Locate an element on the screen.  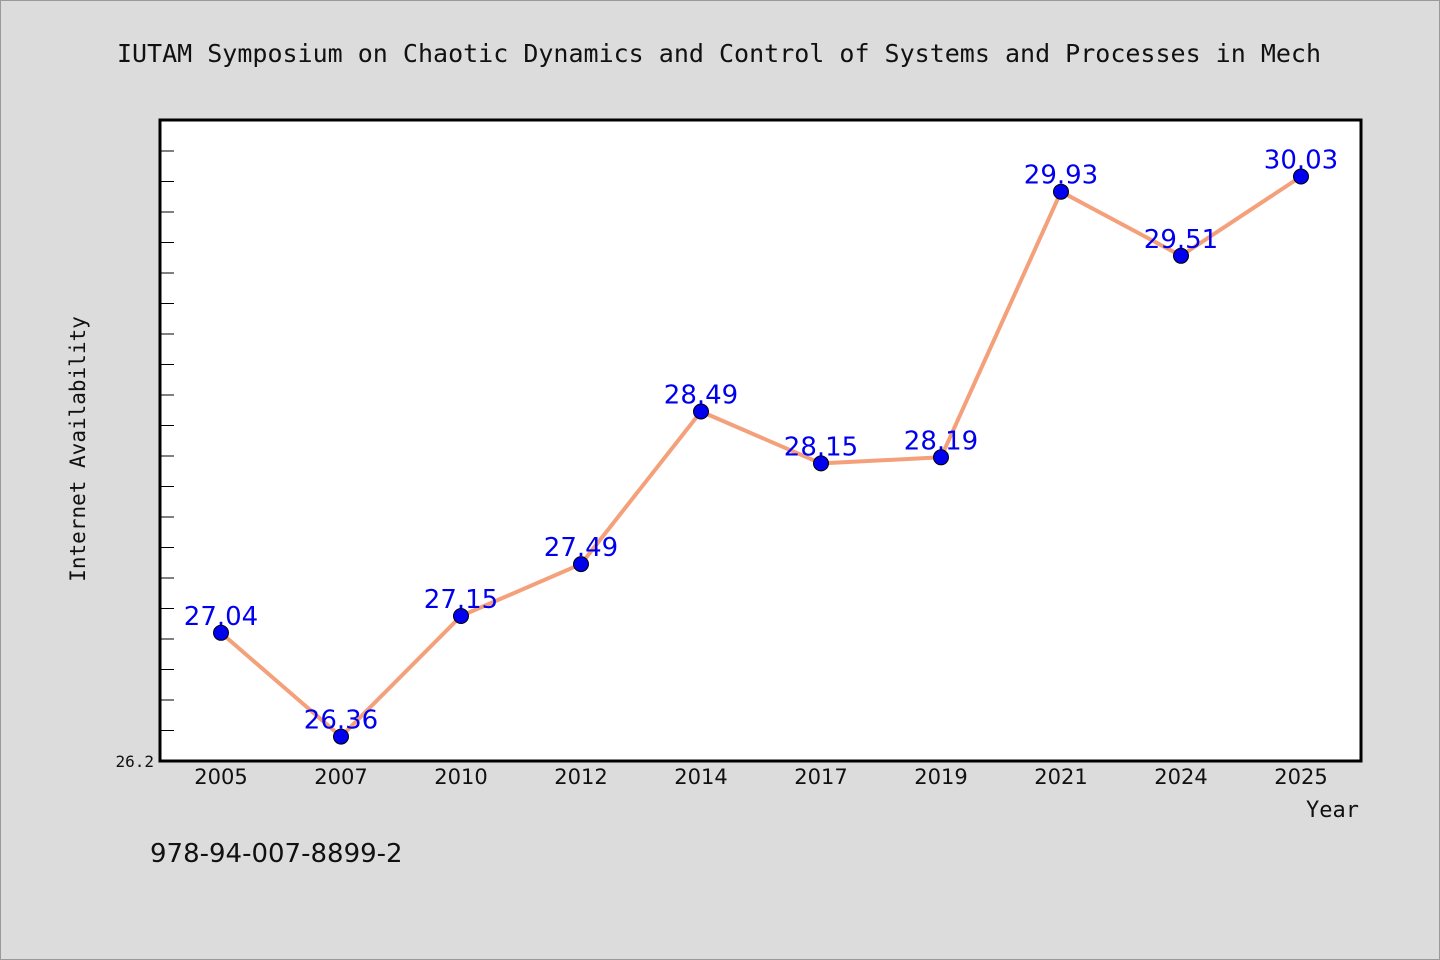
data-label: 26.36 is located at coordinates (341, 721).